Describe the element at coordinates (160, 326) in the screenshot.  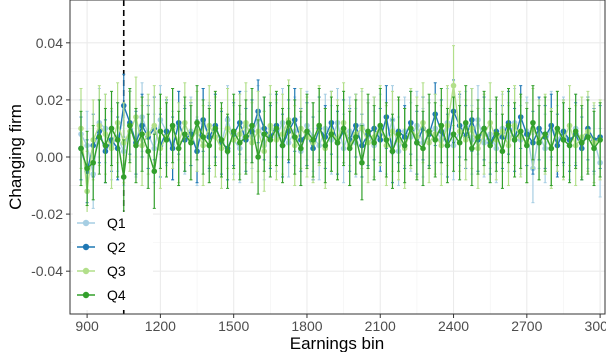
I see `x-tick-label: 1200` at that location.